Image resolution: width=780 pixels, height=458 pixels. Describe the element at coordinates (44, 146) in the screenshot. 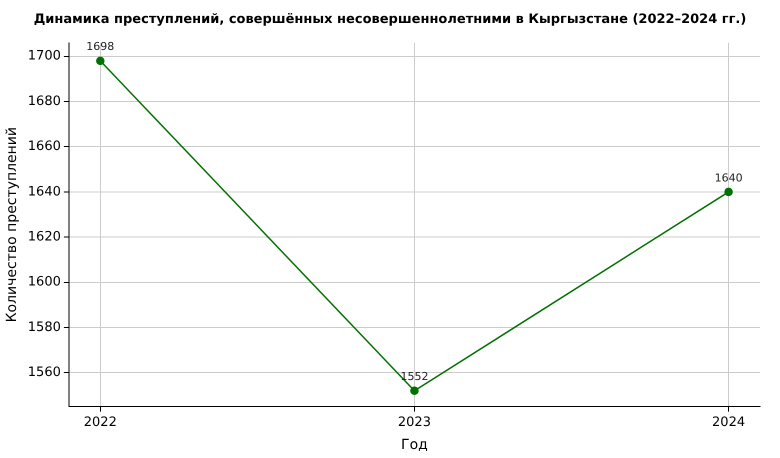

I see `y-tick-label: 1660` at that location.